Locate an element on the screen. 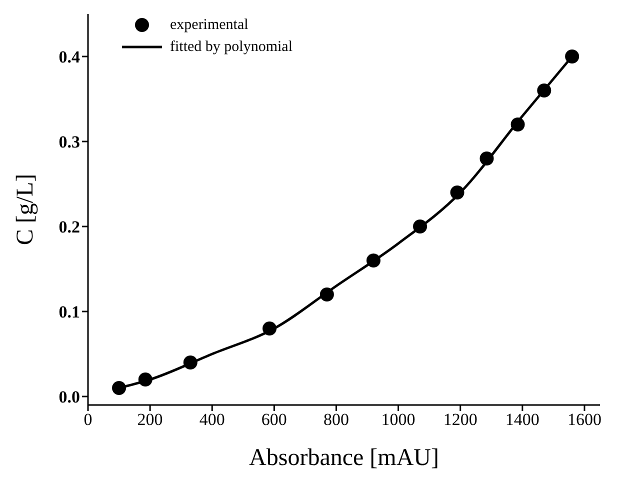 This screenshot has height=487, width=624. x-tick-label: 800 is located at coordinates (336, 420).